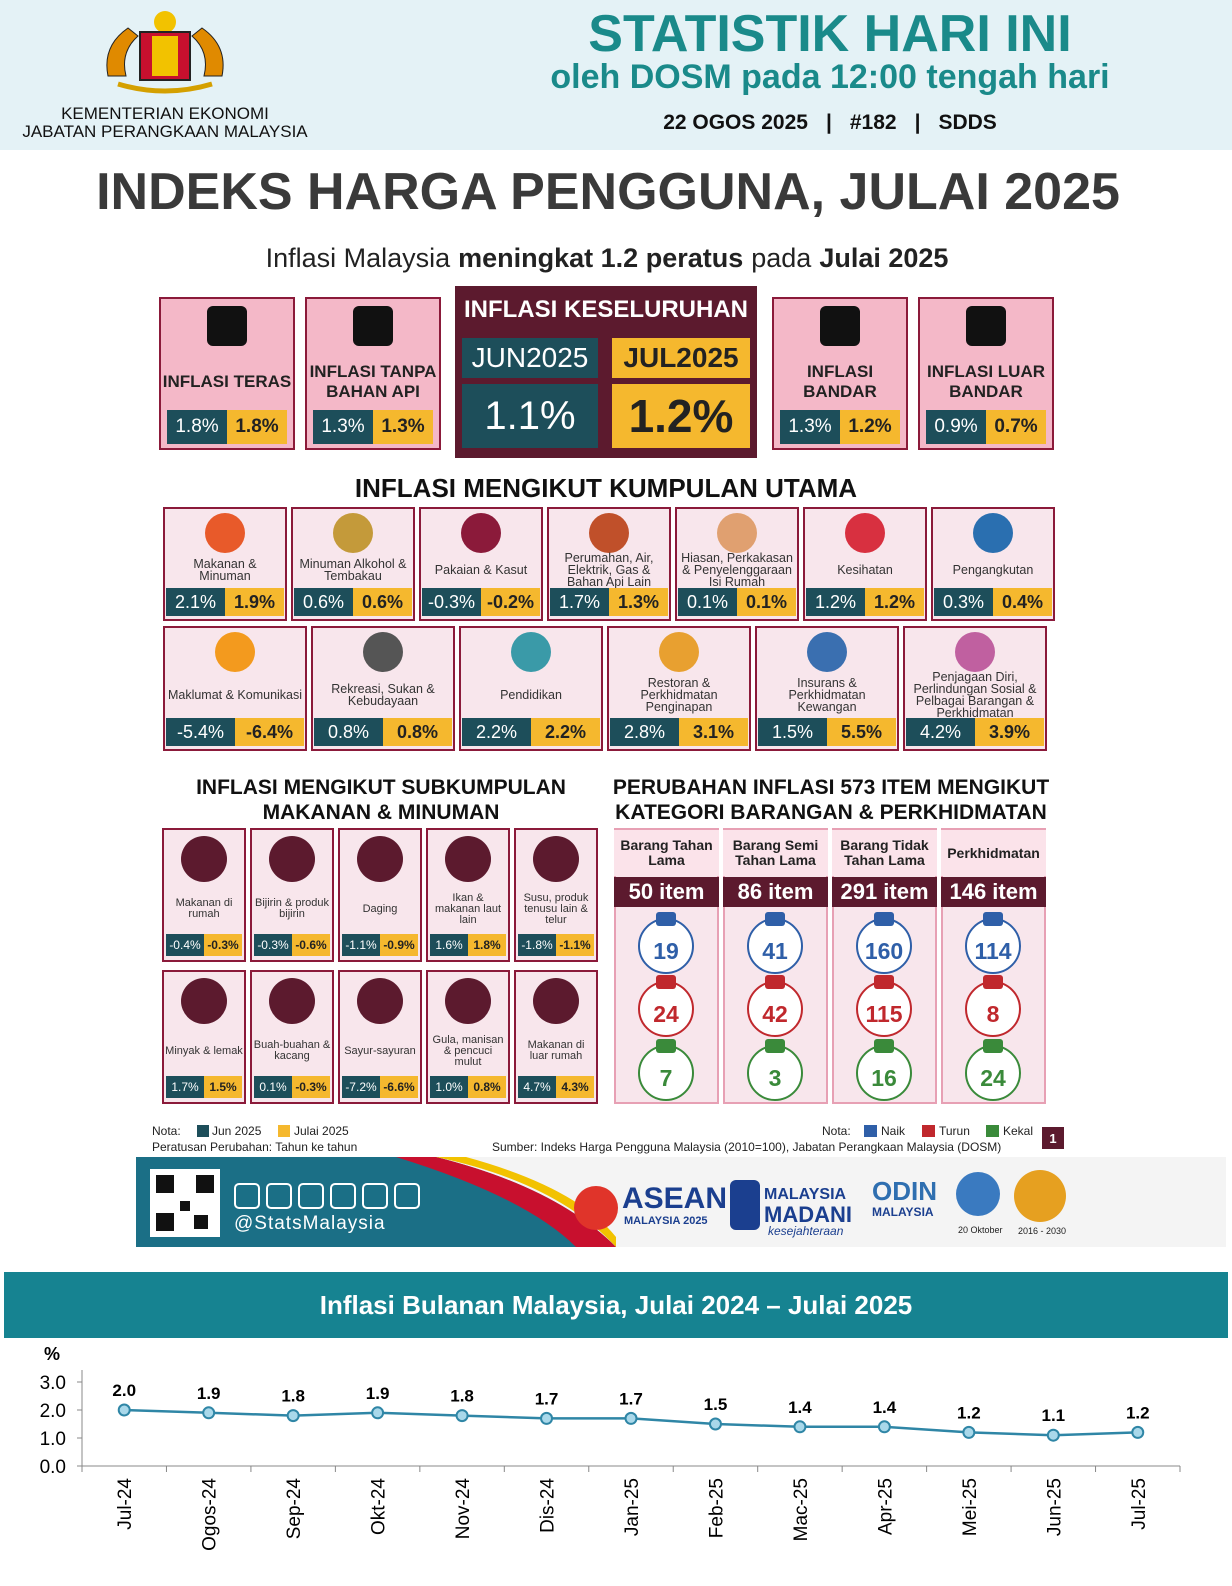 Image resolution: width=1232 pixels, height=1586 pixels. I want to click on overall-title: INFLASI KESELURUHAN, so click(605, 309).